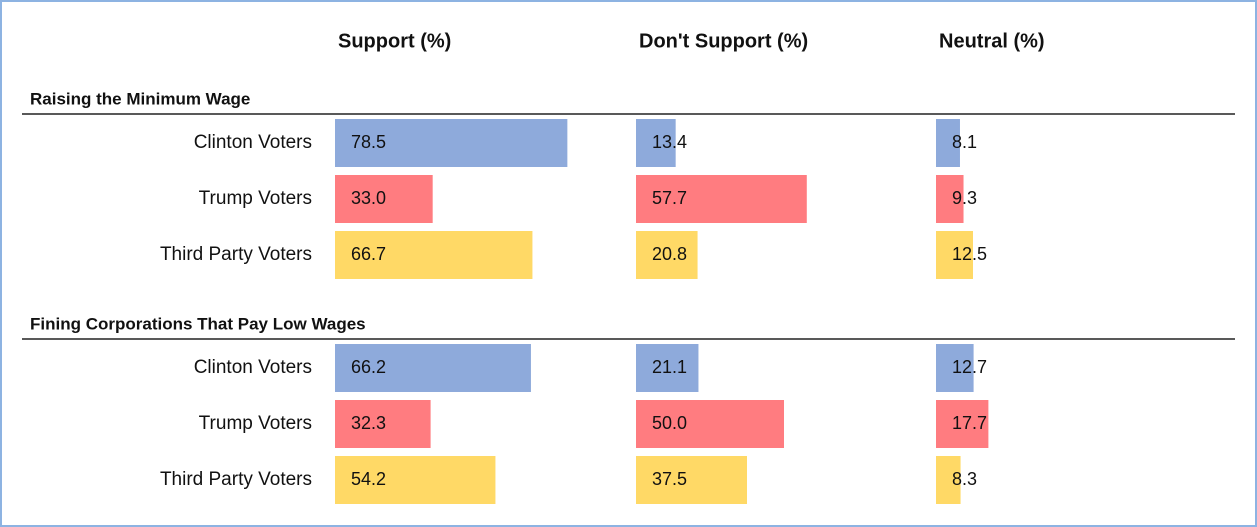 This screenshot has height=527, width=1257. Describe the element at coordinates (368, 479) in the screenshot. I see `value-label: 54.2` at that location.